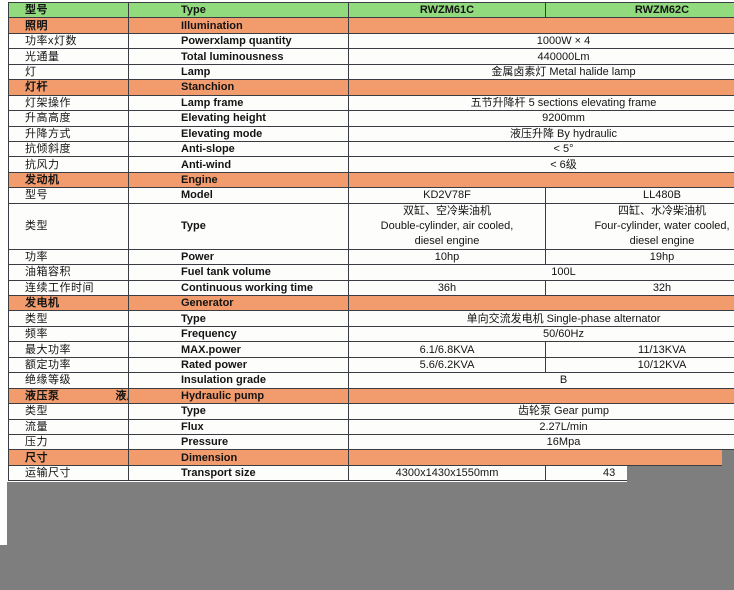 Image resolution: width=734 pixels, height=590 pixels. Describe the element at coordinates (239, 272) in the screenshot. I see `row-label-en: Fuel tank volume` at that location.